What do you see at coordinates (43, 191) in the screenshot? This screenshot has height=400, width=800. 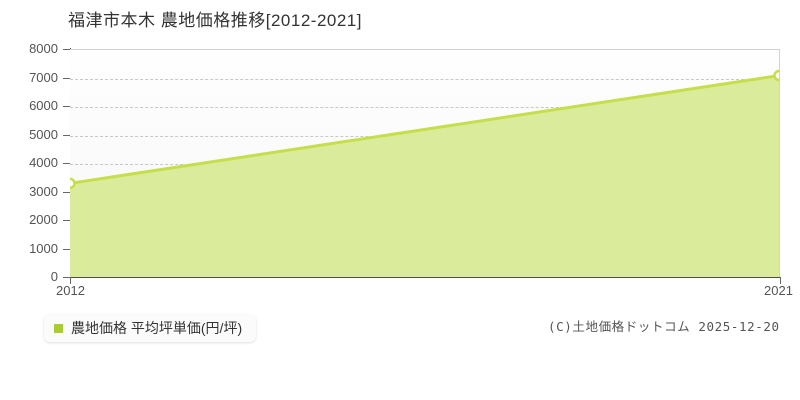 I see `y-axis-label-3000: 3000` at bounding box center [43, 191].